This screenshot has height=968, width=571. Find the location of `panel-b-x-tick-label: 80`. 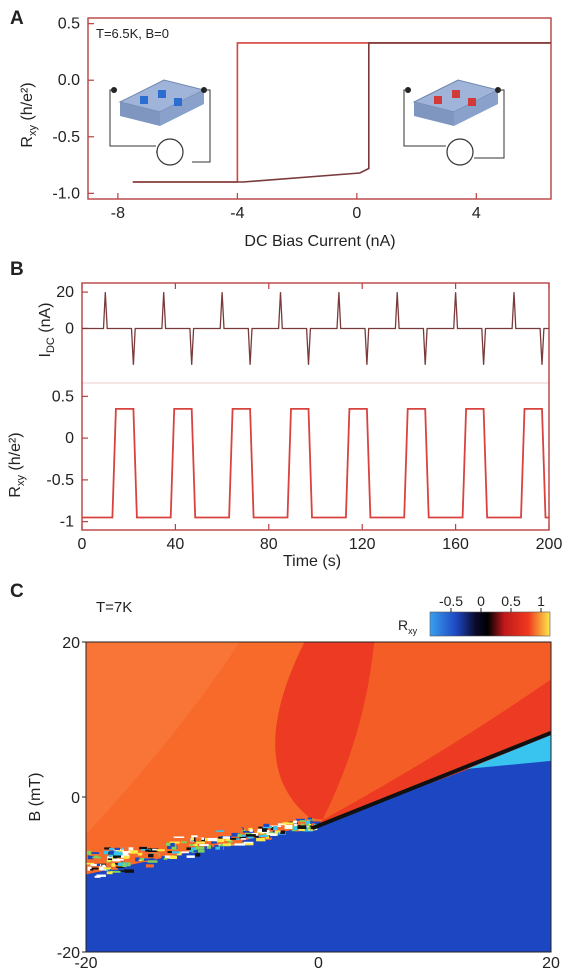

panel-b-x-tick-label: 80 is located at coordinates (269, 544).